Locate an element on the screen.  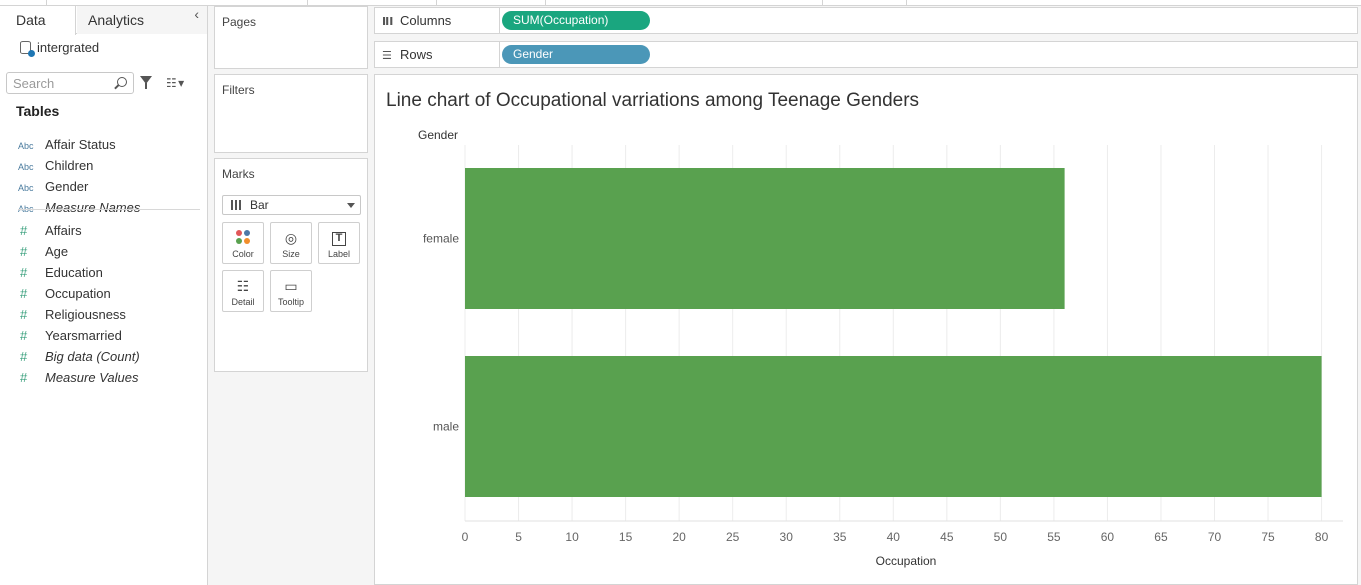
columns-pill: SUM(Occupation) is located at coordinates (576, 20).